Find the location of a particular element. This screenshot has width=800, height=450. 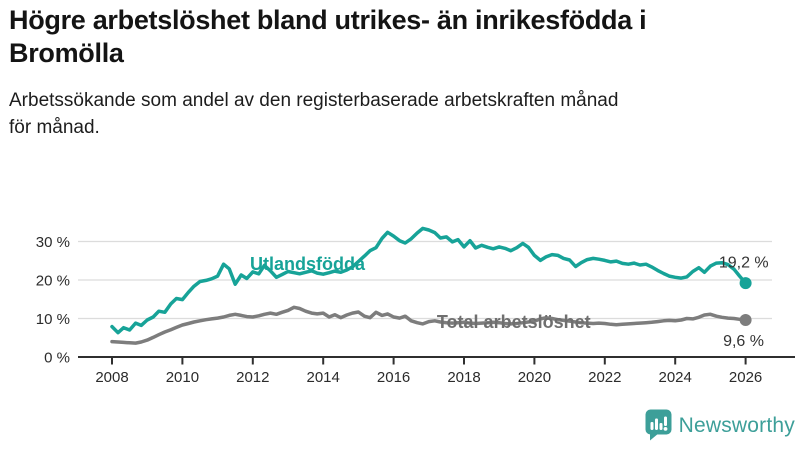

bar-chart-speech-bubble-icon is located at coordinates (658, 425).